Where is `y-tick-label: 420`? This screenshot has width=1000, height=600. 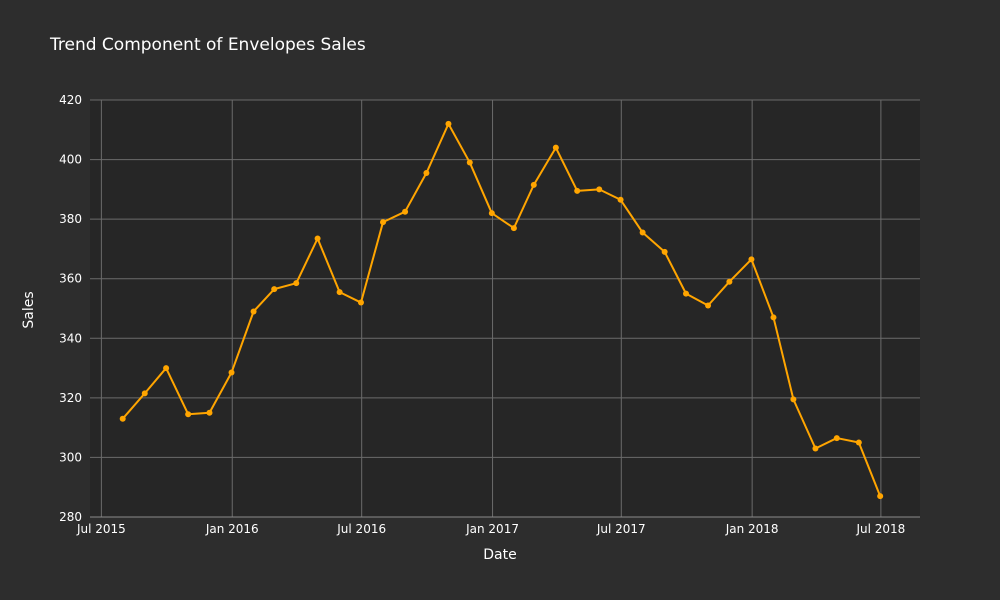
y-tick-label: 420 is located at coordinates (70, 100).